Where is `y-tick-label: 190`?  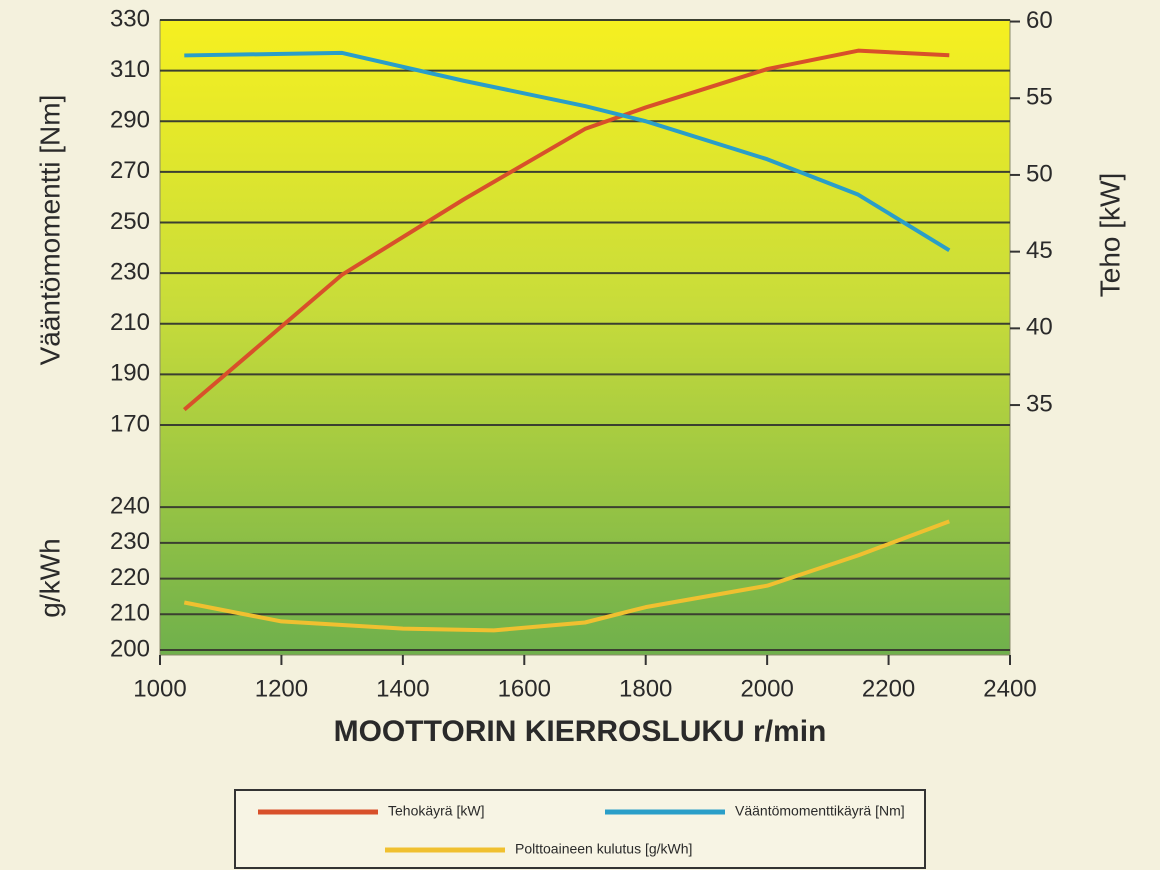
y-tick-label: 190 is located at coordinates (130, 373).